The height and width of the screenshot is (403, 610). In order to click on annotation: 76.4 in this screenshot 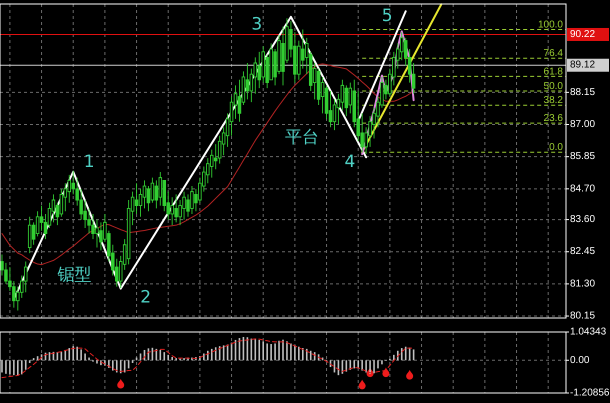, I will do `click(554, 54)`.